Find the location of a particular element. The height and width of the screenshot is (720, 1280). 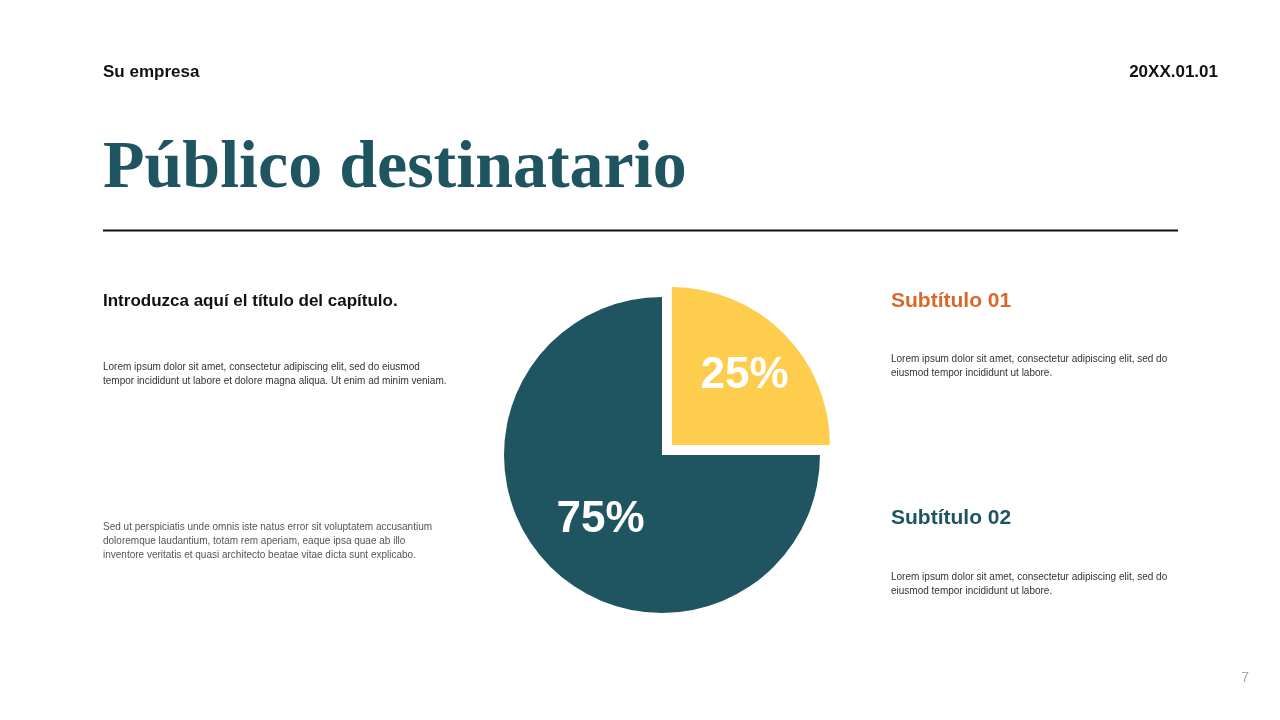

data-label: 25% is located at coordinates (744, 372).